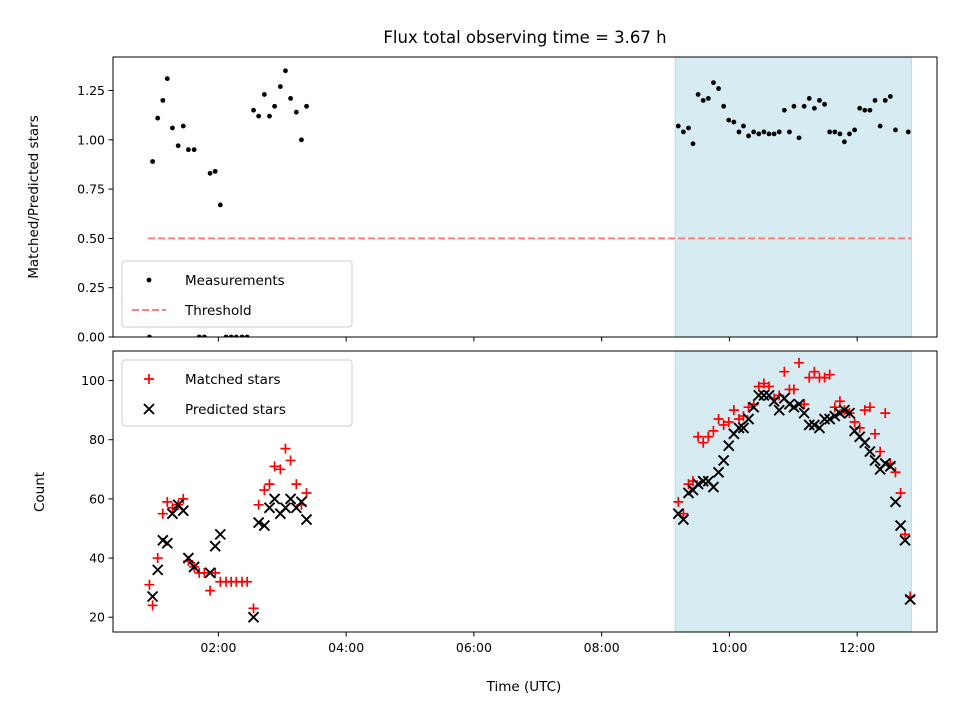  I want to click on bottom-x-tick-label: 12:00, so click(857, 647).